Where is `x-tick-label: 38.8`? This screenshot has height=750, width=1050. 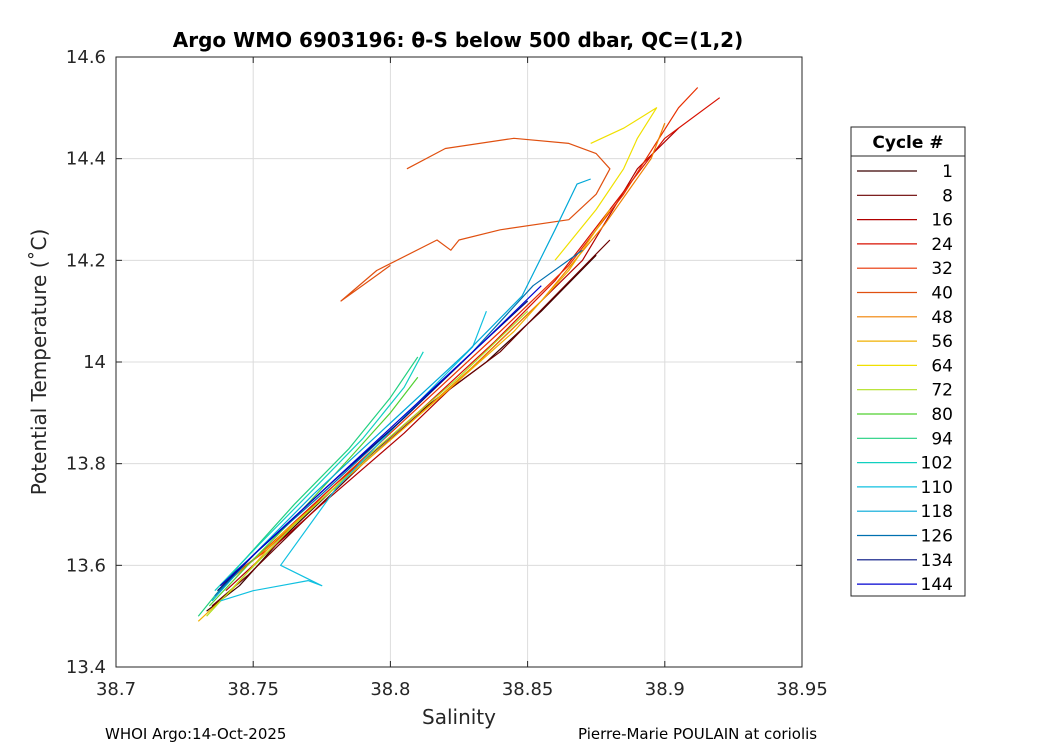
x-tick-label: 38.8 is located at coordinates (390, 689).